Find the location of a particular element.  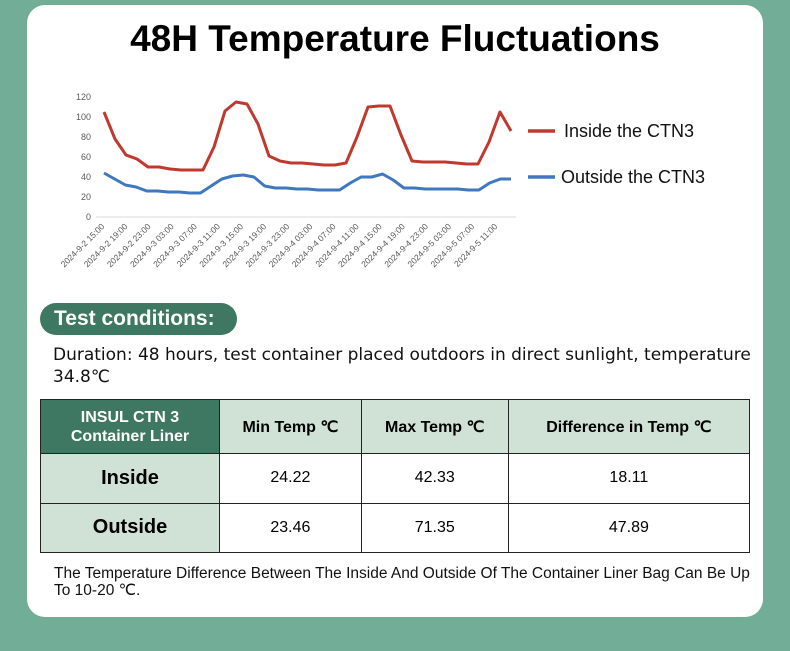

legend-label: Outside the CTN3 is located at coordinates (633, 177).